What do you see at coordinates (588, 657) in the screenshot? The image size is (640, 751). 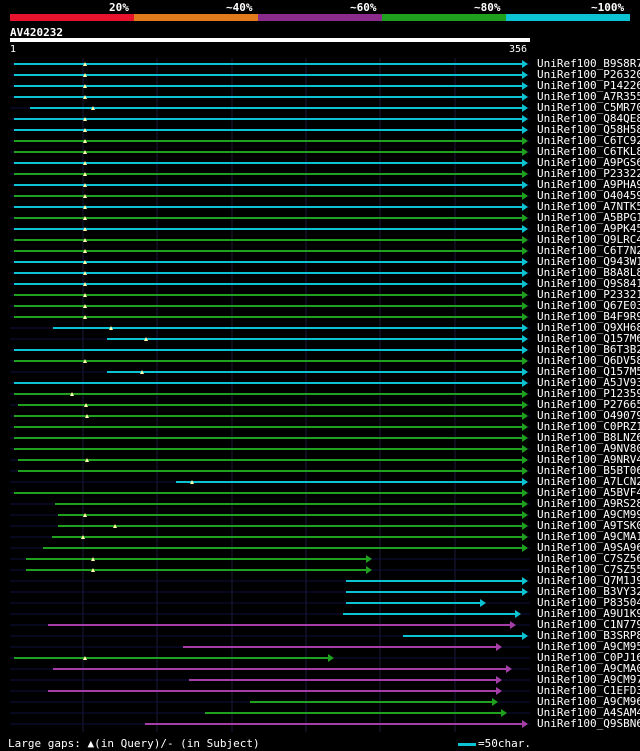 I see `hit-link: UniRef100_C0PJ16` at bounding box center [588, 657].